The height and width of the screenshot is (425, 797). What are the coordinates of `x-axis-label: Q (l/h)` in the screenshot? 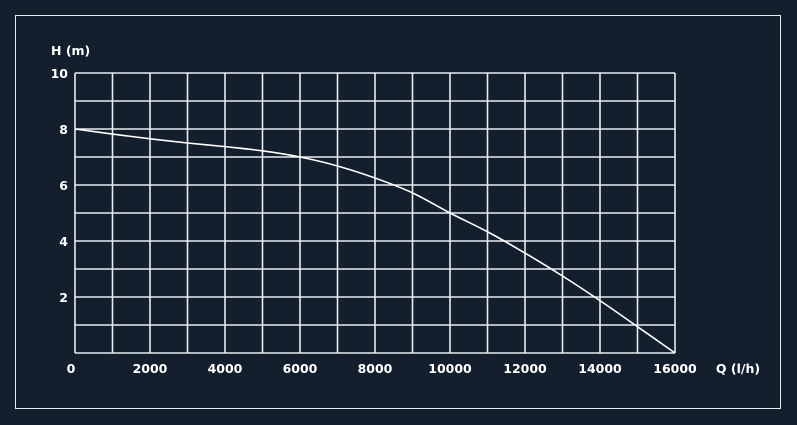 It's located at (738, 368).